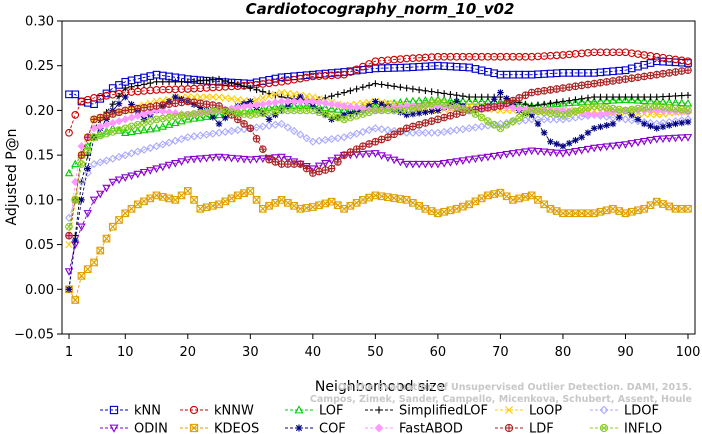  Describe the element at coordinates (378, 83) in the screenshot. I see `series-knn` at that location.